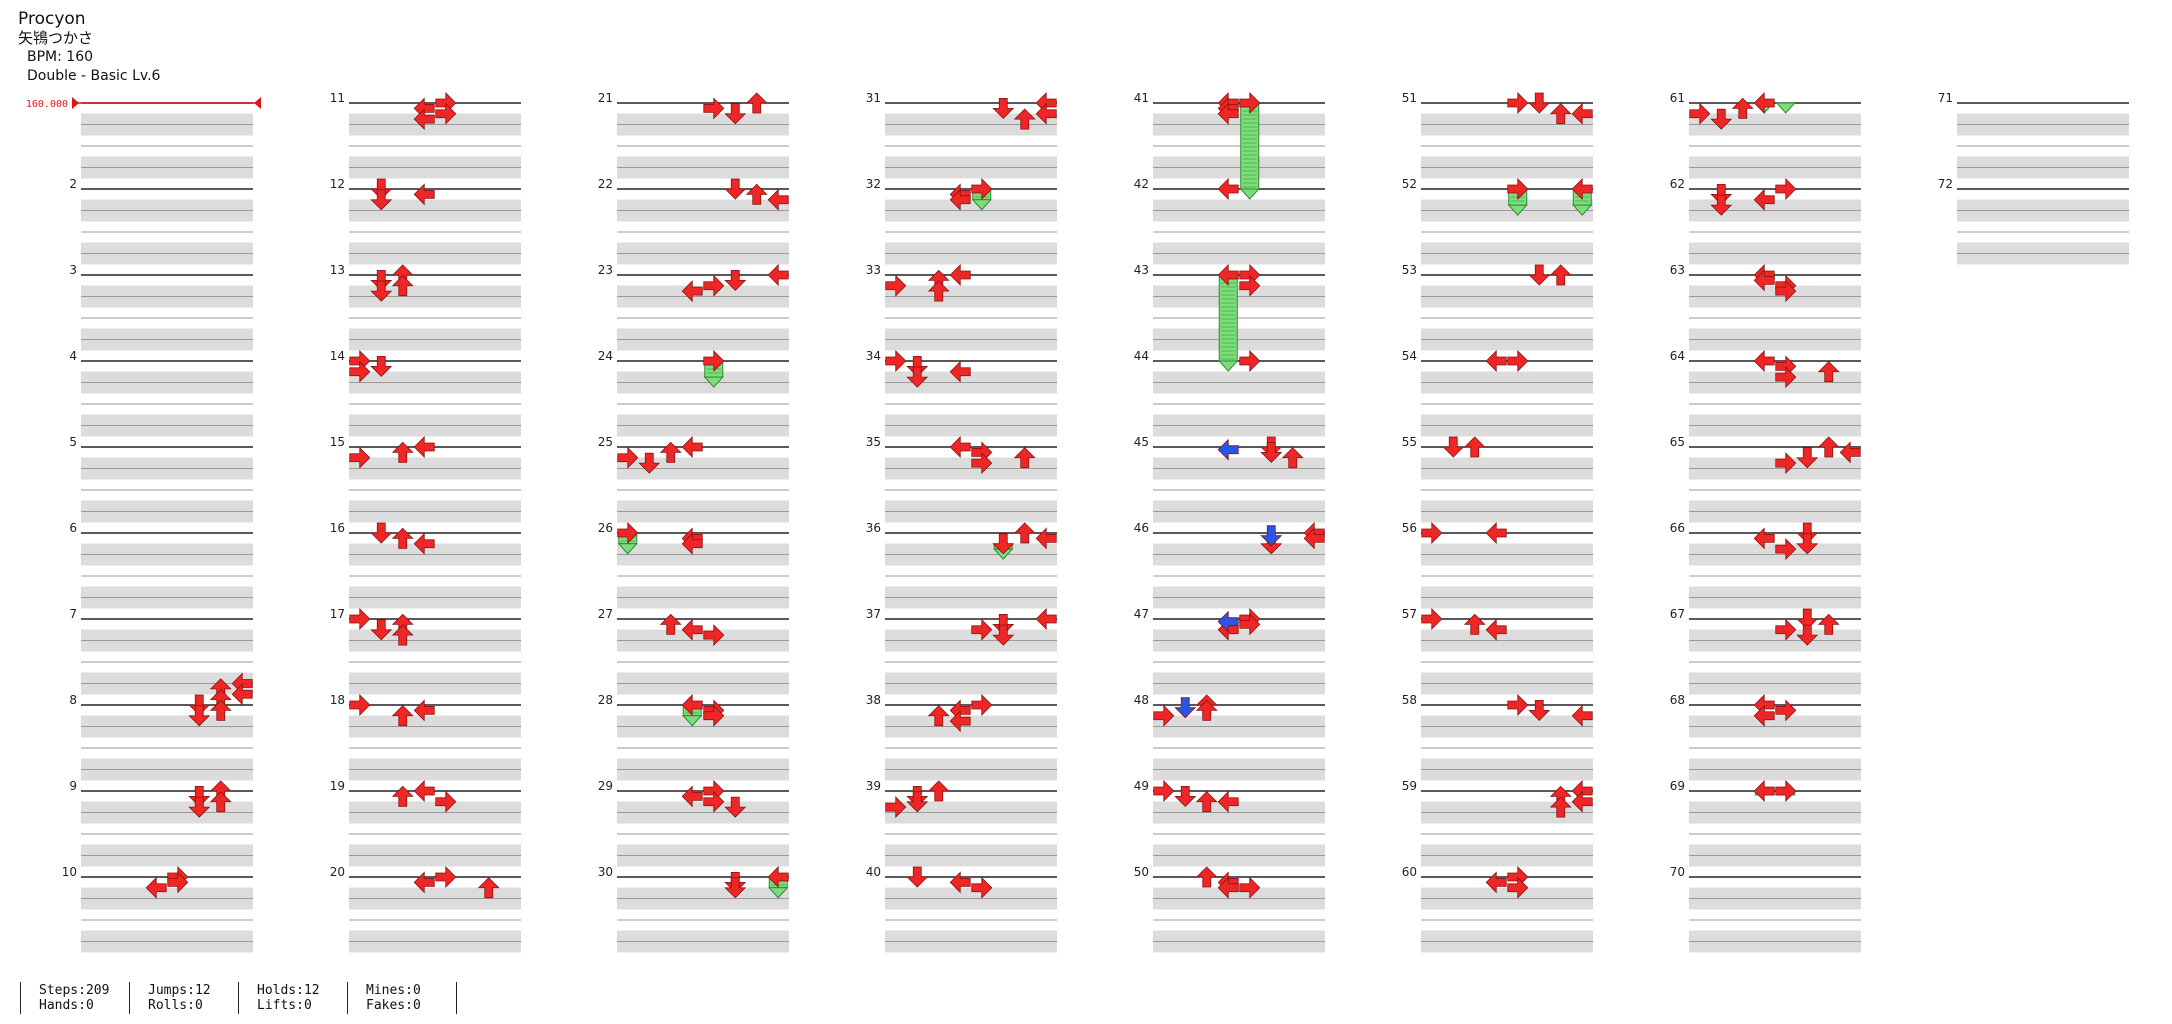 This screenshot has width=2172, height=1024. What do you see at coordinates (1945, 184) in the screenshot?
I see `measure-number: 72` at bounding box center [1945, 184].